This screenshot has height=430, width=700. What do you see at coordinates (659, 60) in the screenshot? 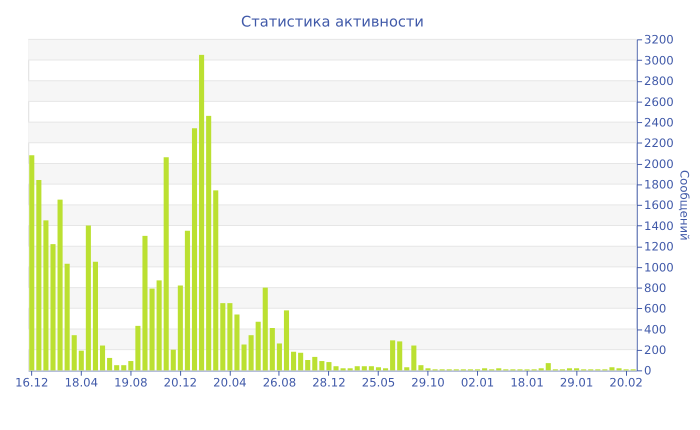
I see `y-tick-label: 3000` at bounding box center [659, 60].